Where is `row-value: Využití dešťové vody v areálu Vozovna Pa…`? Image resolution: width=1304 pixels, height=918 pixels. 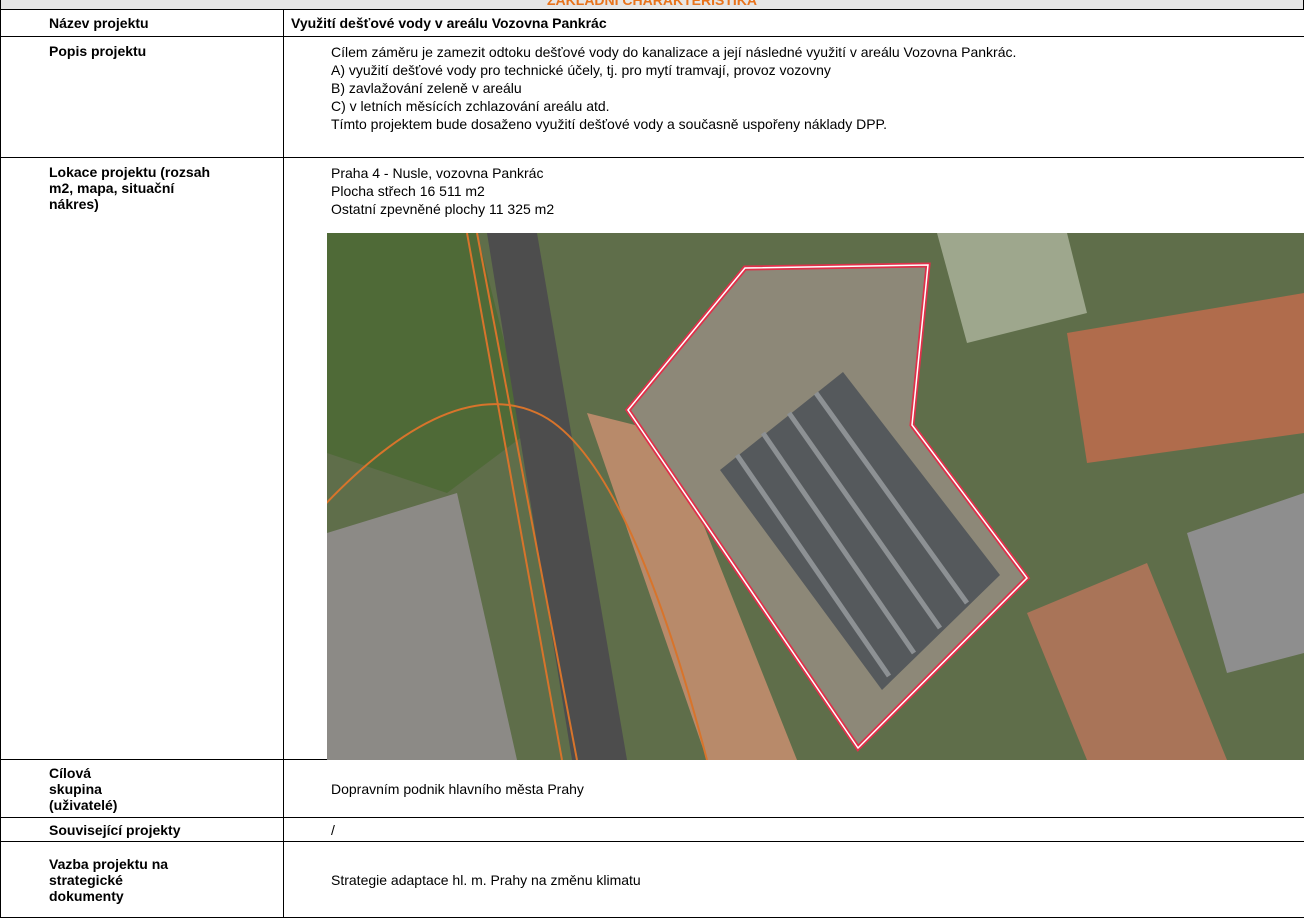
row-value: Využití dešťové vody v areálu Vozovna Pa… is located at coordinates (794, 23).